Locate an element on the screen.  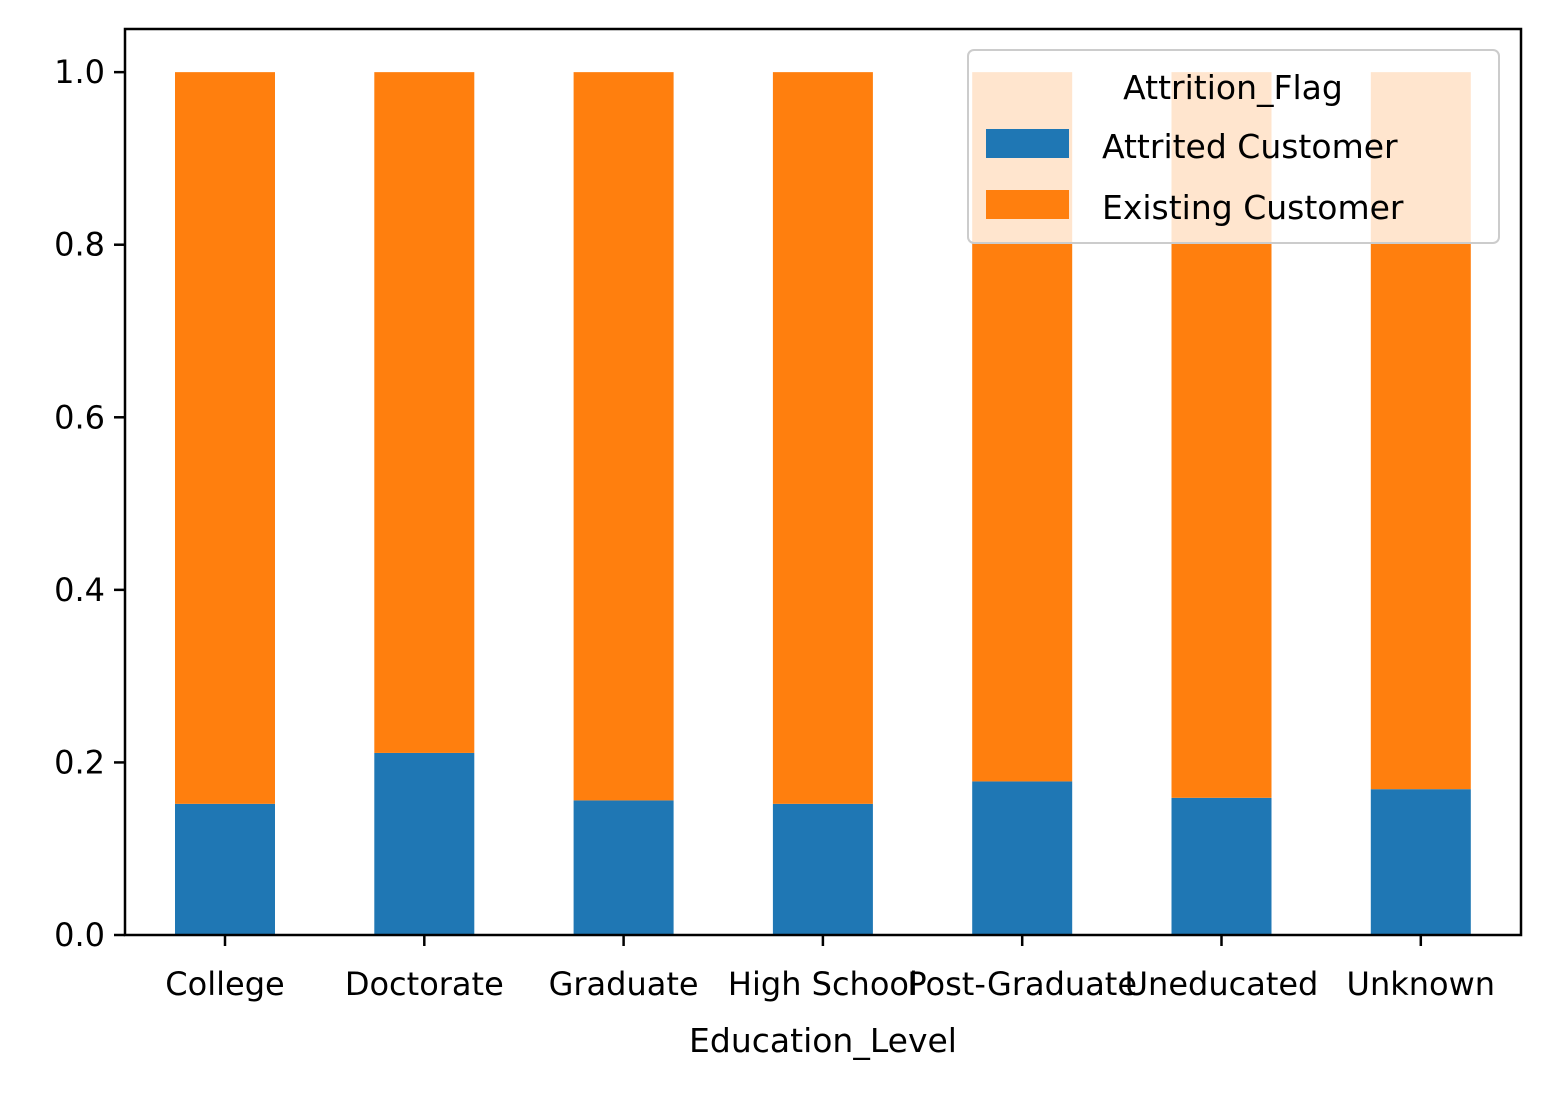
bar-attrited-college is located at coordinates (225, 869).